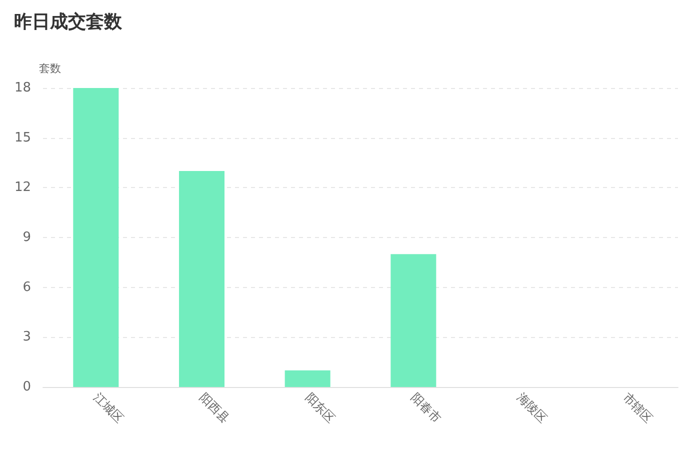 The height and width of the screenshot is (457, 693). I want to click on x-tick-label: 江城区, so click(108, 408).